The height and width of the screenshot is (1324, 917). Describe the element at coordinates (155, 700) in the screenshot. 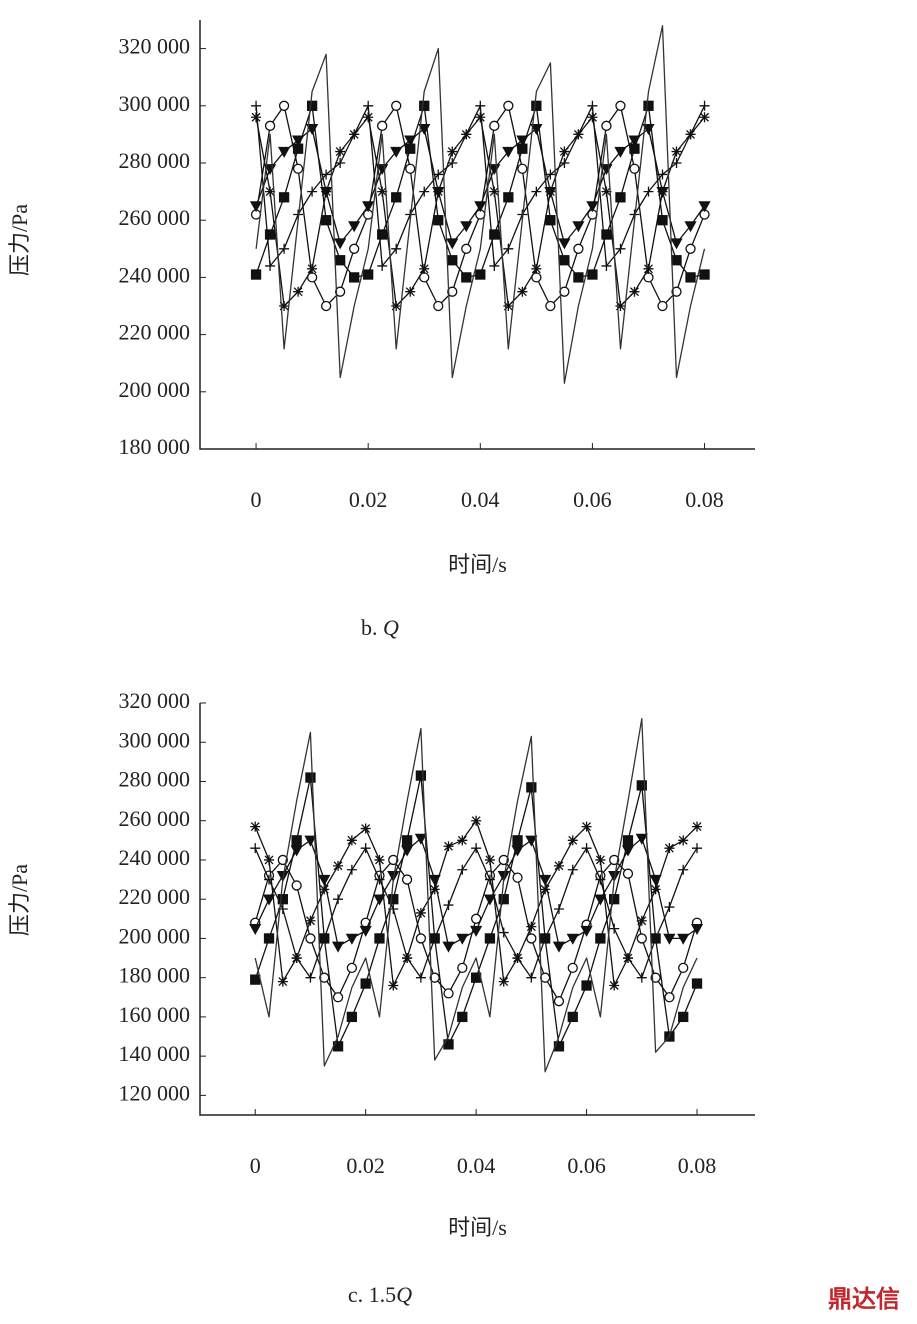

I see `y-tick-label: 320 000` at that location.